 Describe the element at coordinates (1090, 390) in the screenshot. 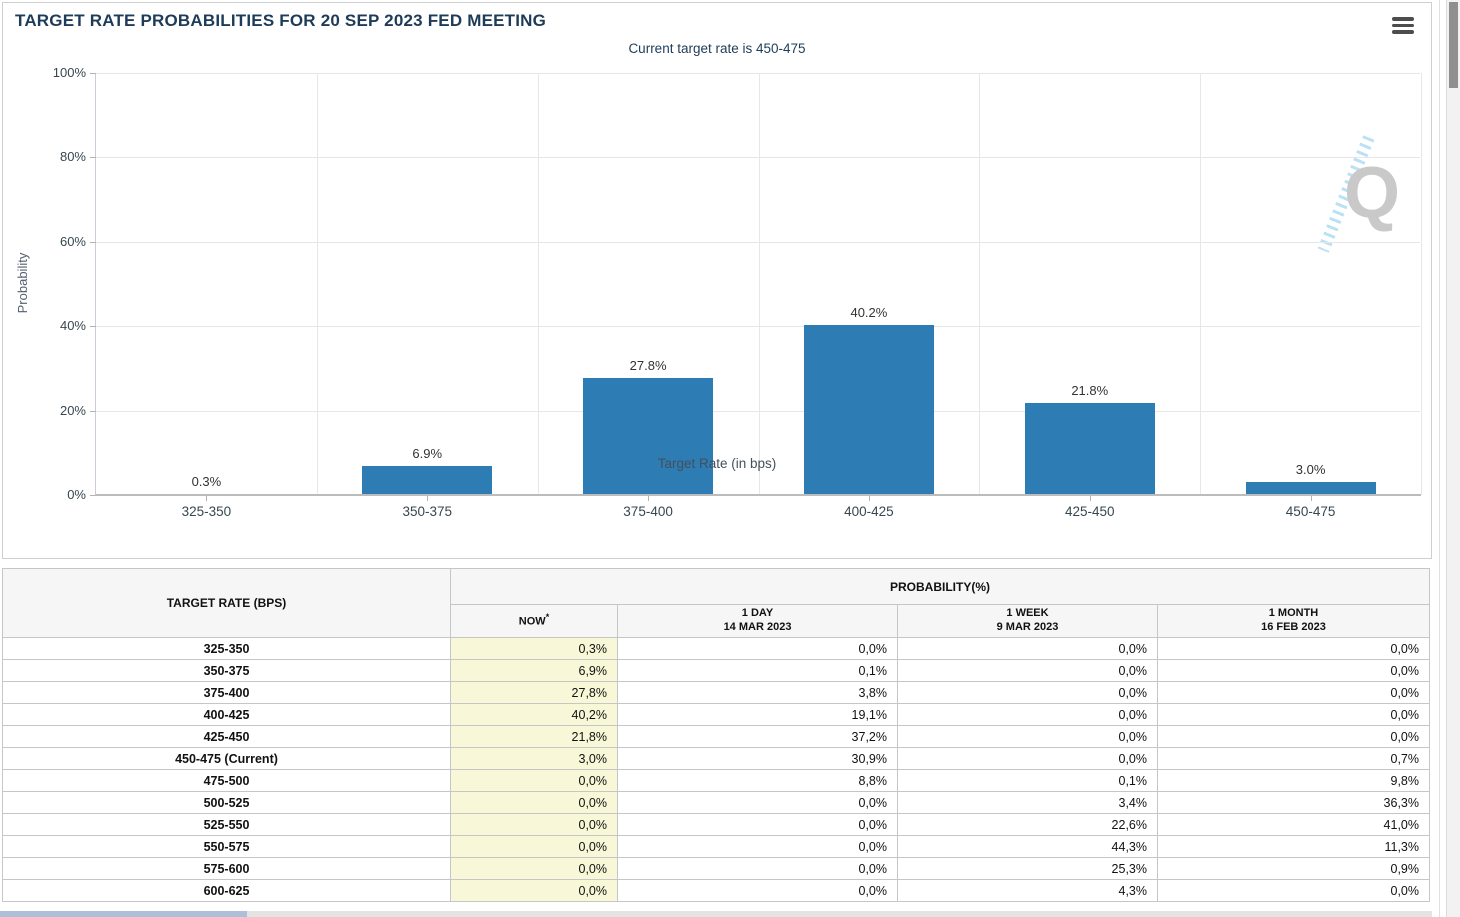

I see `bar-value-label: 21.8%` at that location.